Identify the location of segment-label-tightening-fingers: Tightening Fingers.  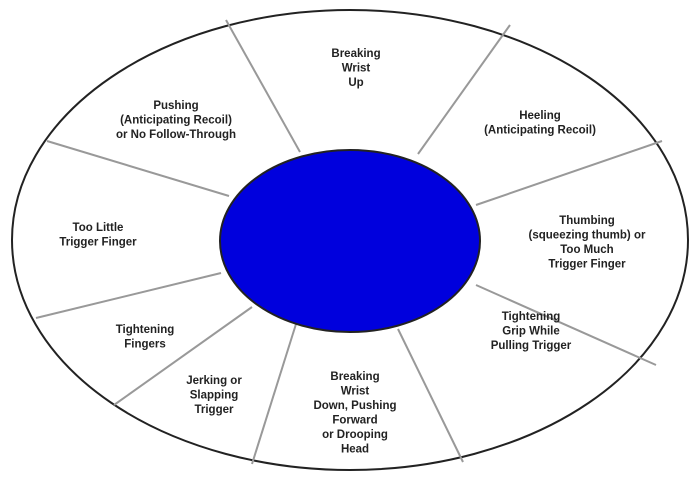
(145, 337).